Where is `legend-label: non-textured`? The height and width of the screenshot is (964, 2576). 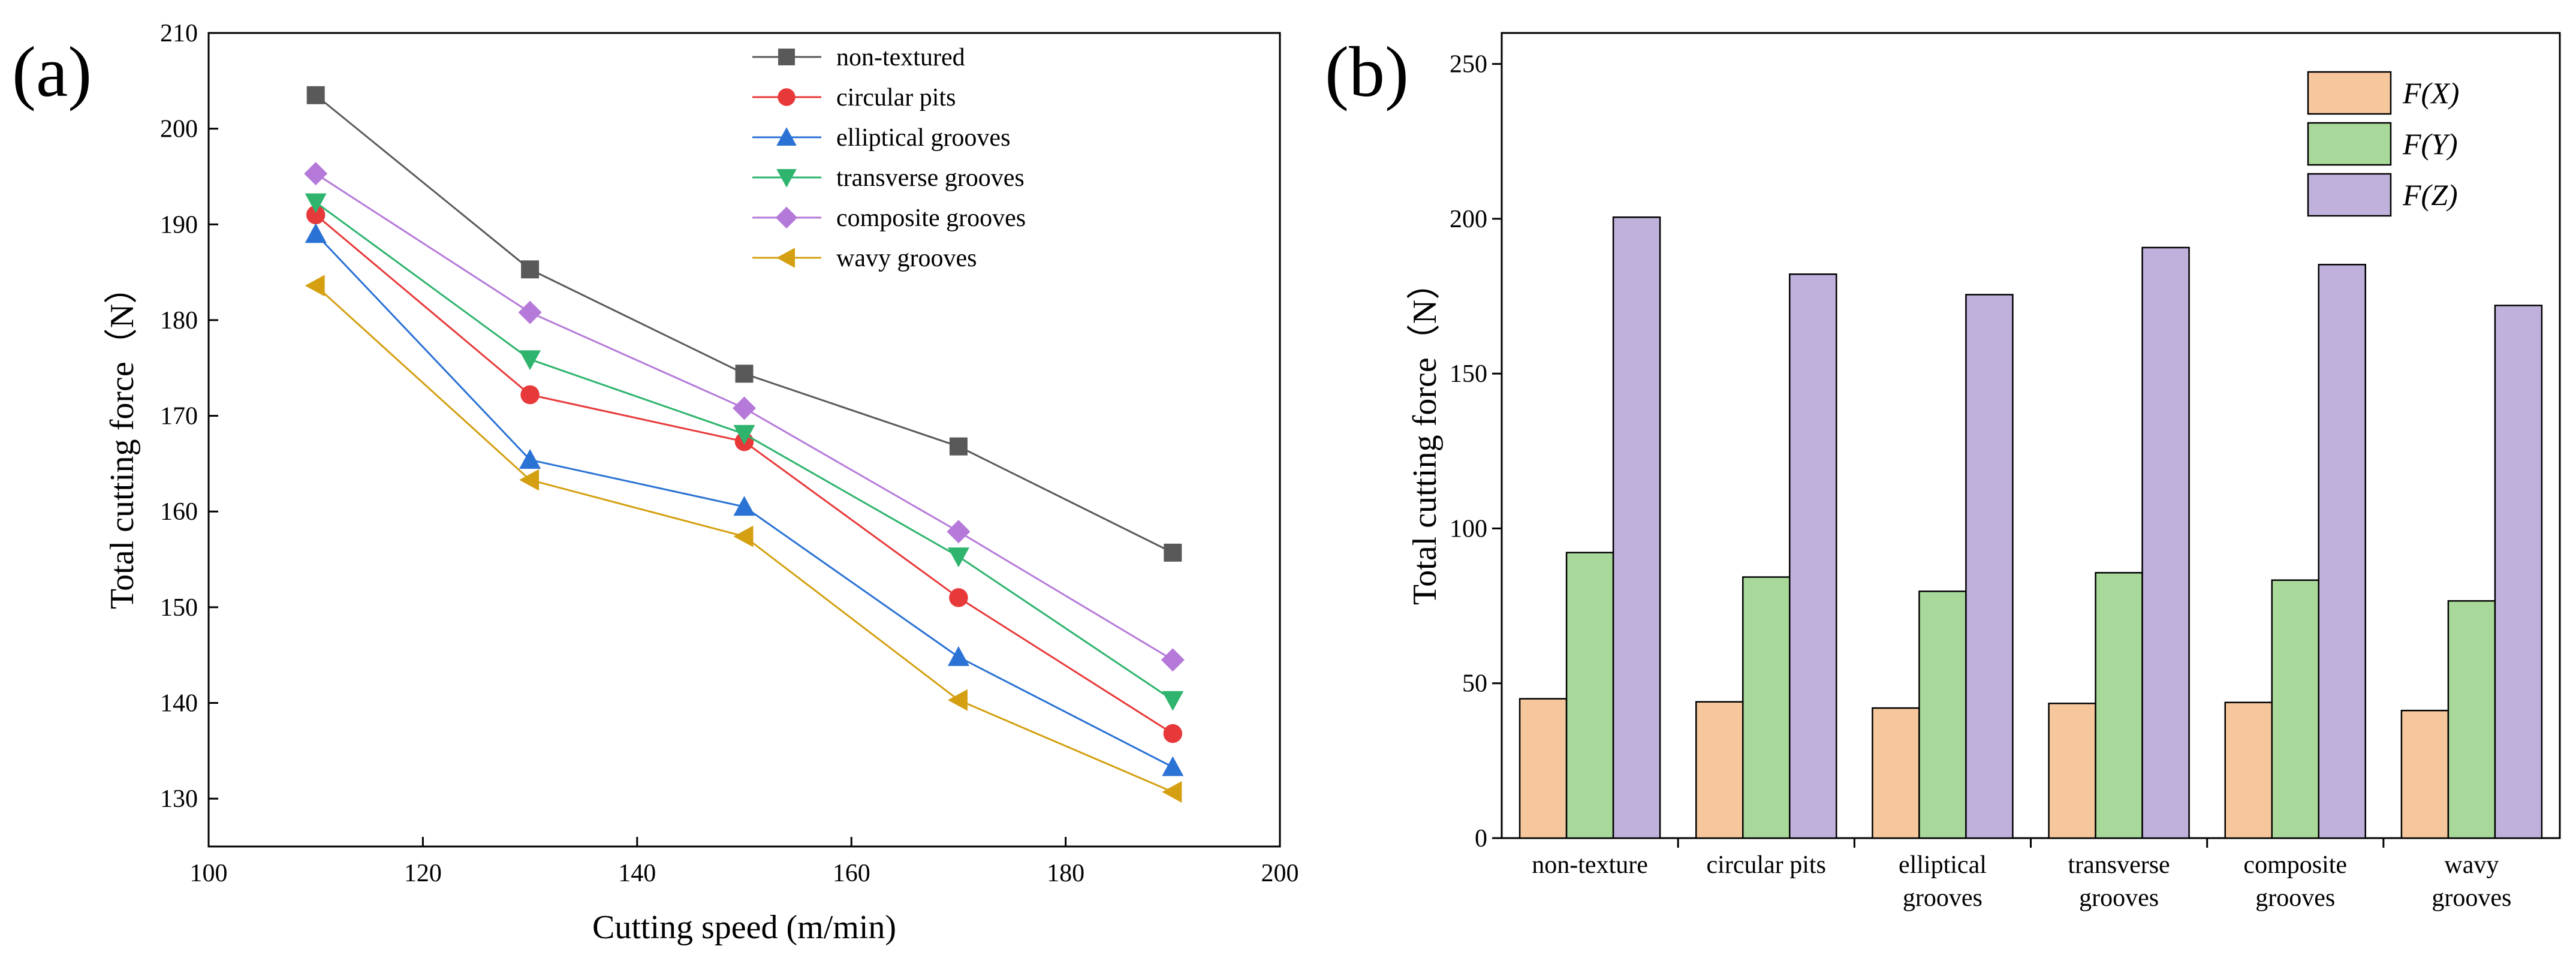
legend-label: non-textured is located at coordinates (900, 58).